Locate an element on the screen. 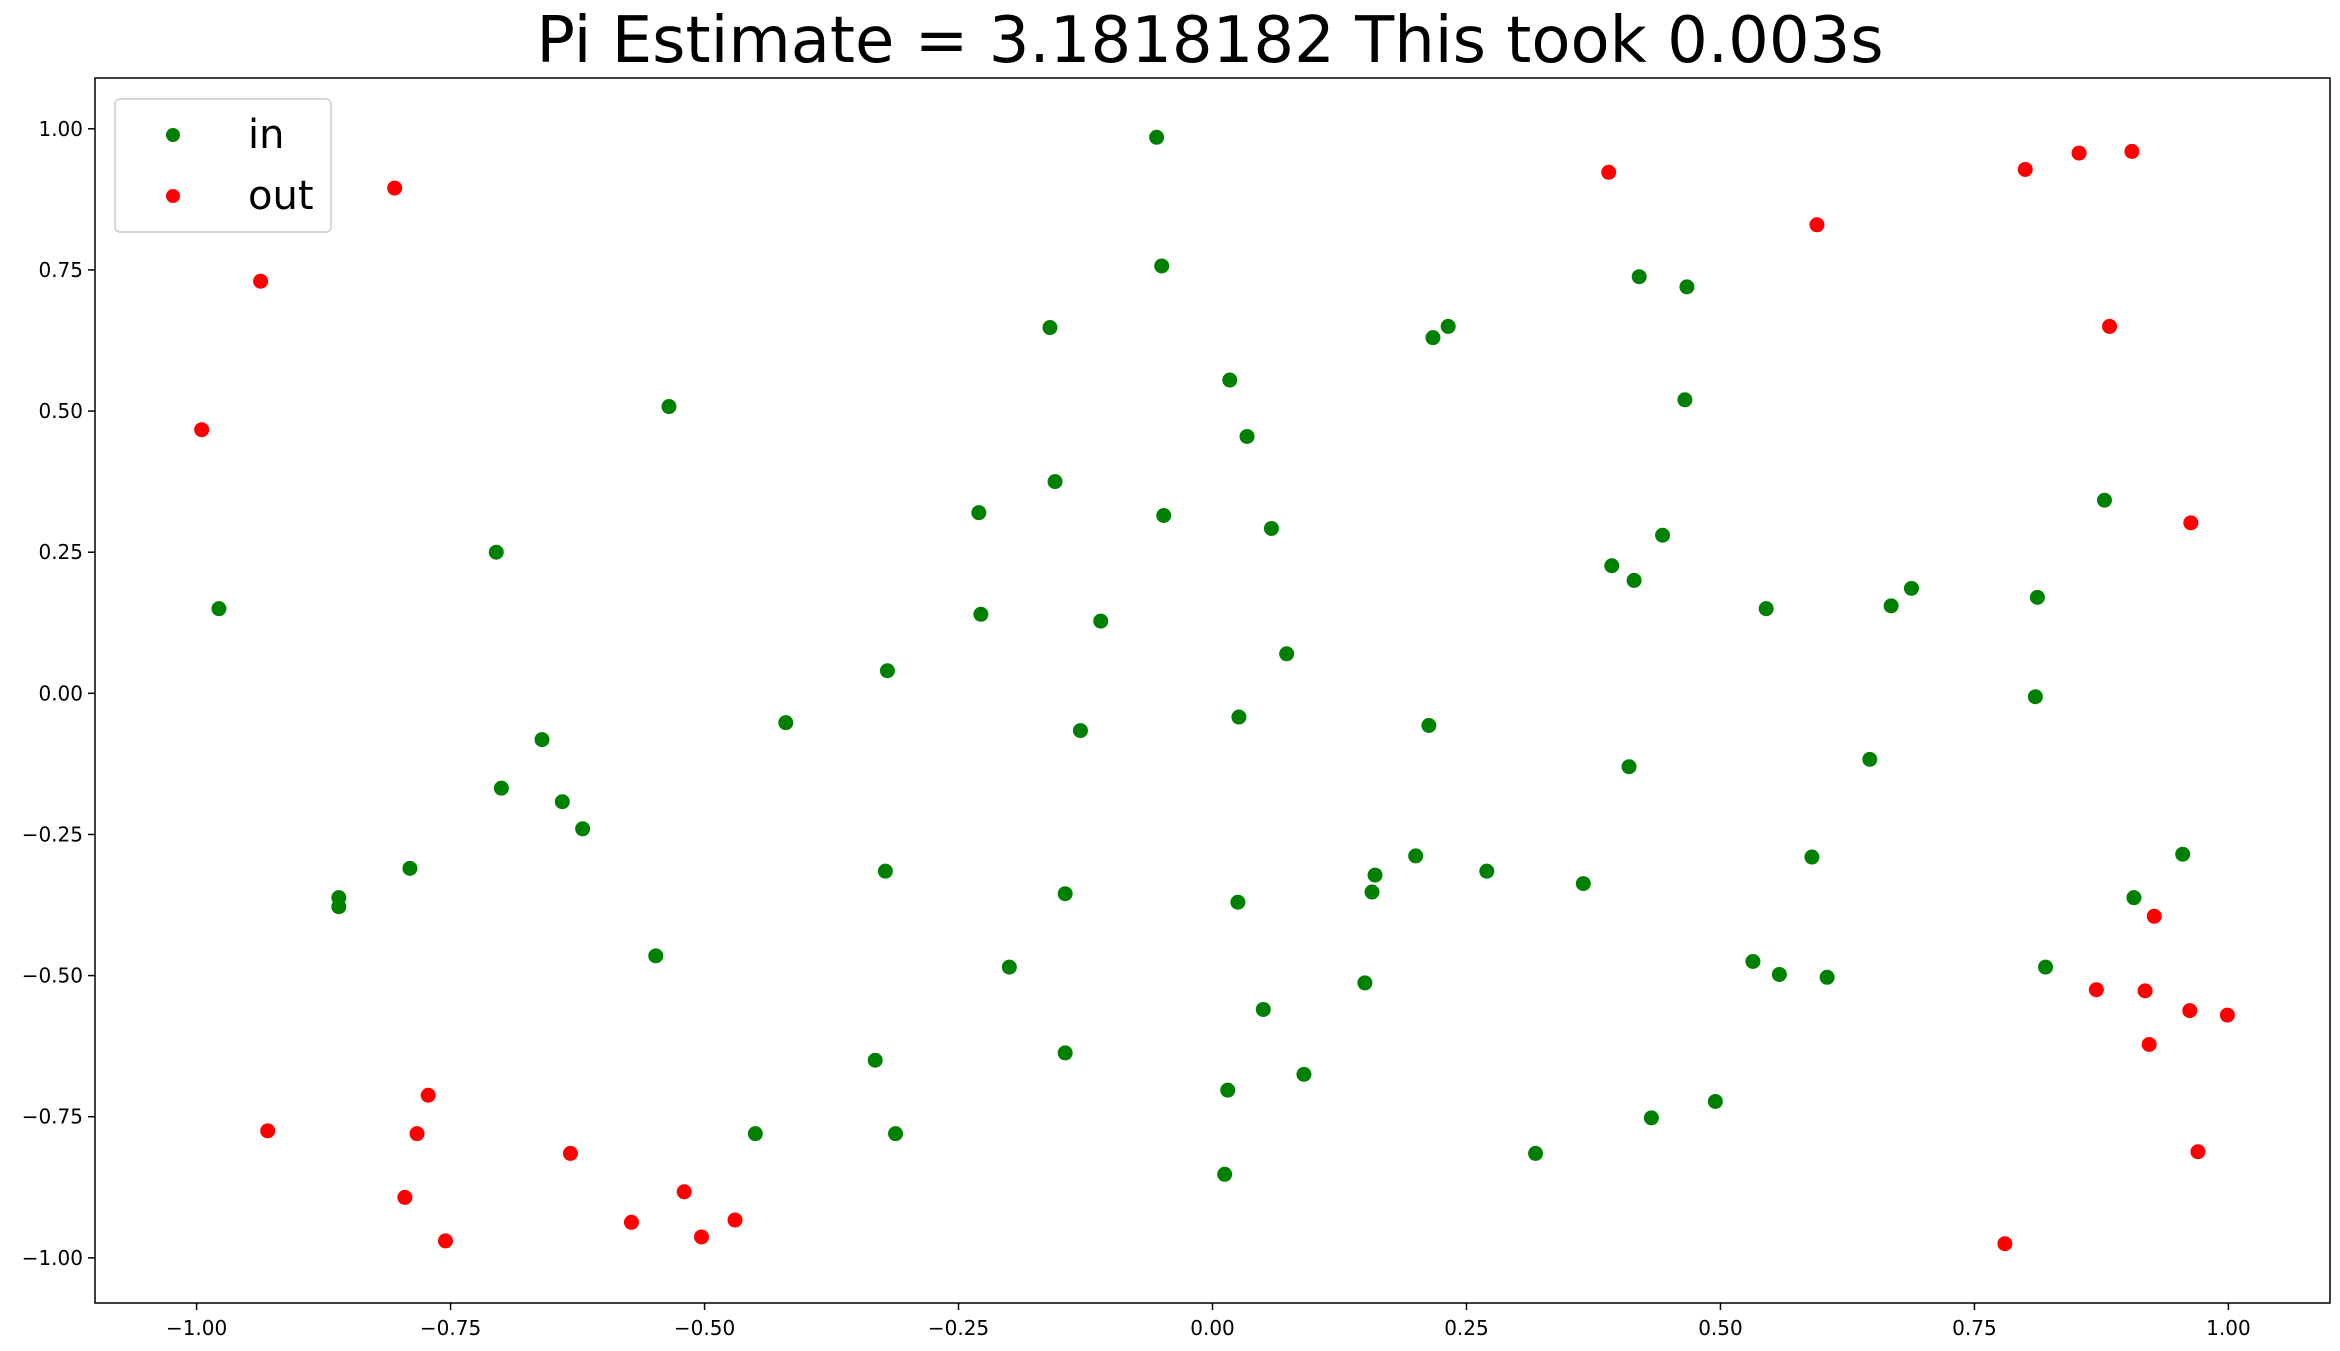 The height and width of the screenshot is (1351, 2340). legend-marker-in is located at coordinates (173, 135).